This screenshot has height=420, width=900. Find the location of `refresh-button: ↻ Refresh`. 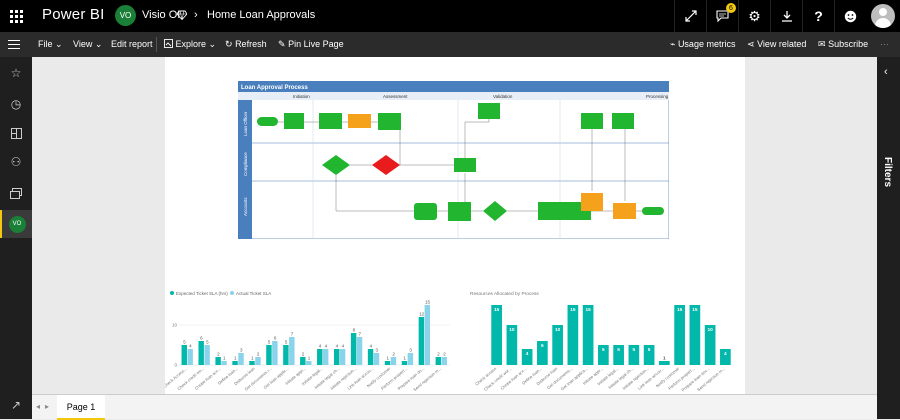

refresh-button: ↻ Refresh is located at coordinates (246, 44).